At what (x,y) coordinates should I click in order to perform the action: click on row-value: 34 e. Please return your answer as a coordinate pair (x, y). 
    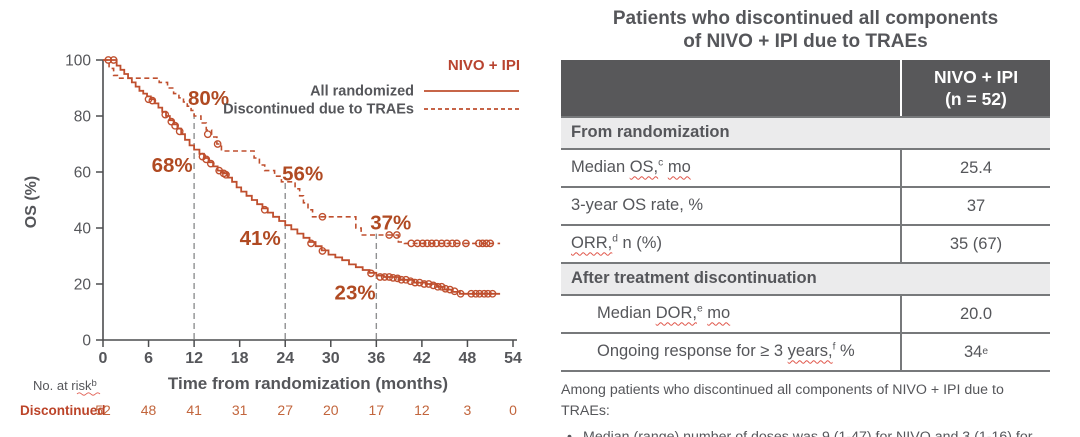
    Looking at the image, I should click on (975, 352).